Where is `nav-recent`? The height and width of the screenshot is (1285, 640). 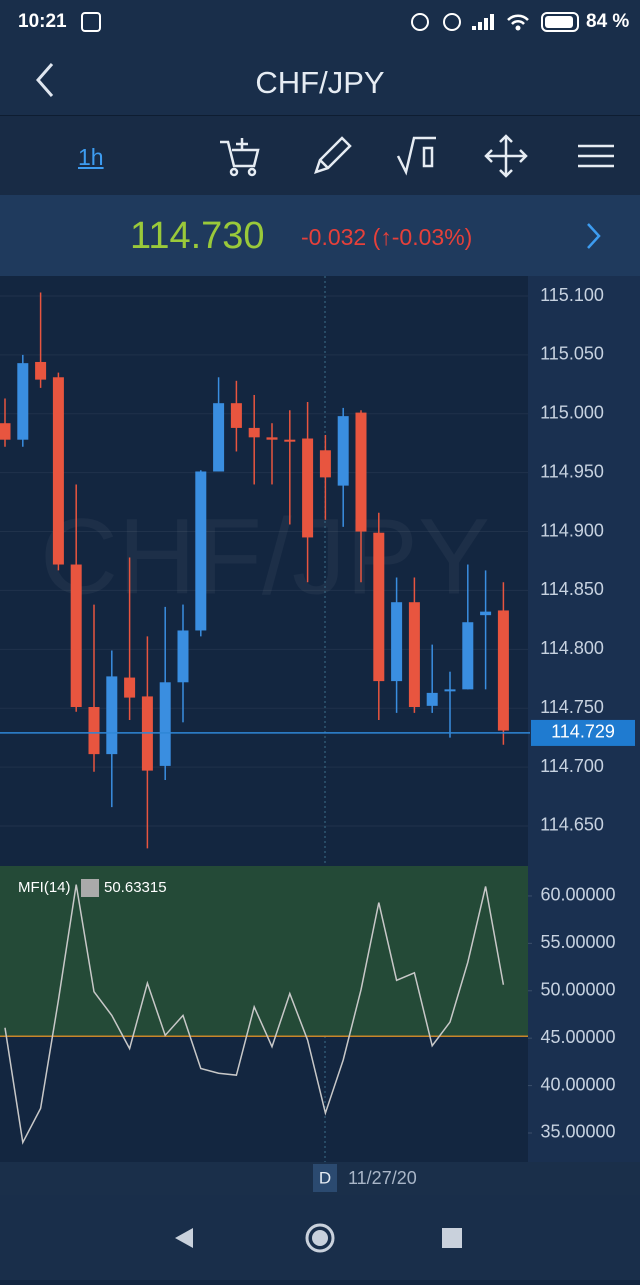
nav-recent is located at coordinates (452, 1238).